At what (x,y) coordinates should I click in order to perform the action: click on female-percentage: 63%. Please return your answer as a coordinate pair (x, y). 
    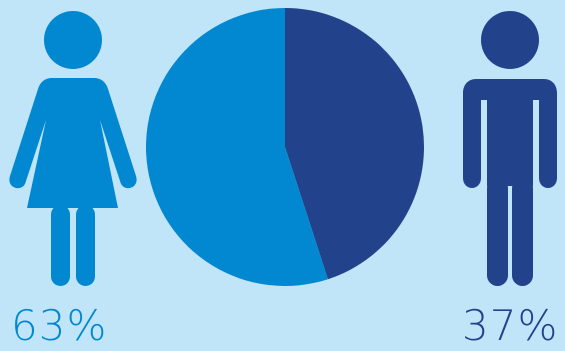
    Looking at the image, I should click on (59, 325).